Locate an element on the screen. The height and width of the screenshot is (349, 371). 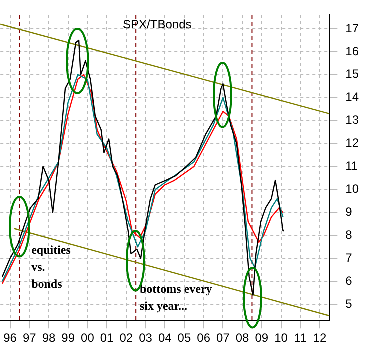
y-tick-label: 14 is located at coordinates (353, 97).